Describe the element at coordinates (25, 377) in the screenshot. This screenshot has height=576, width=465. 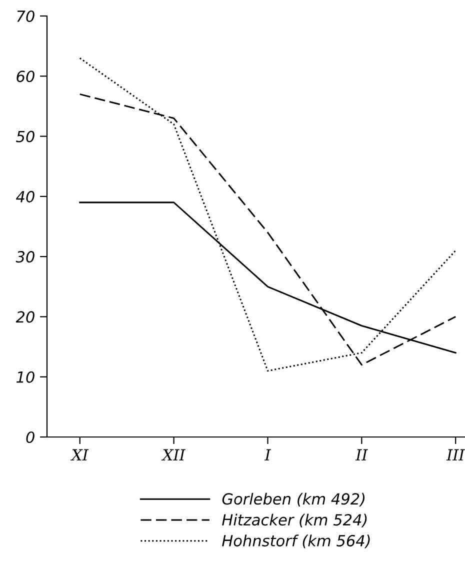
I see `y-tick-label: 10` at that location.